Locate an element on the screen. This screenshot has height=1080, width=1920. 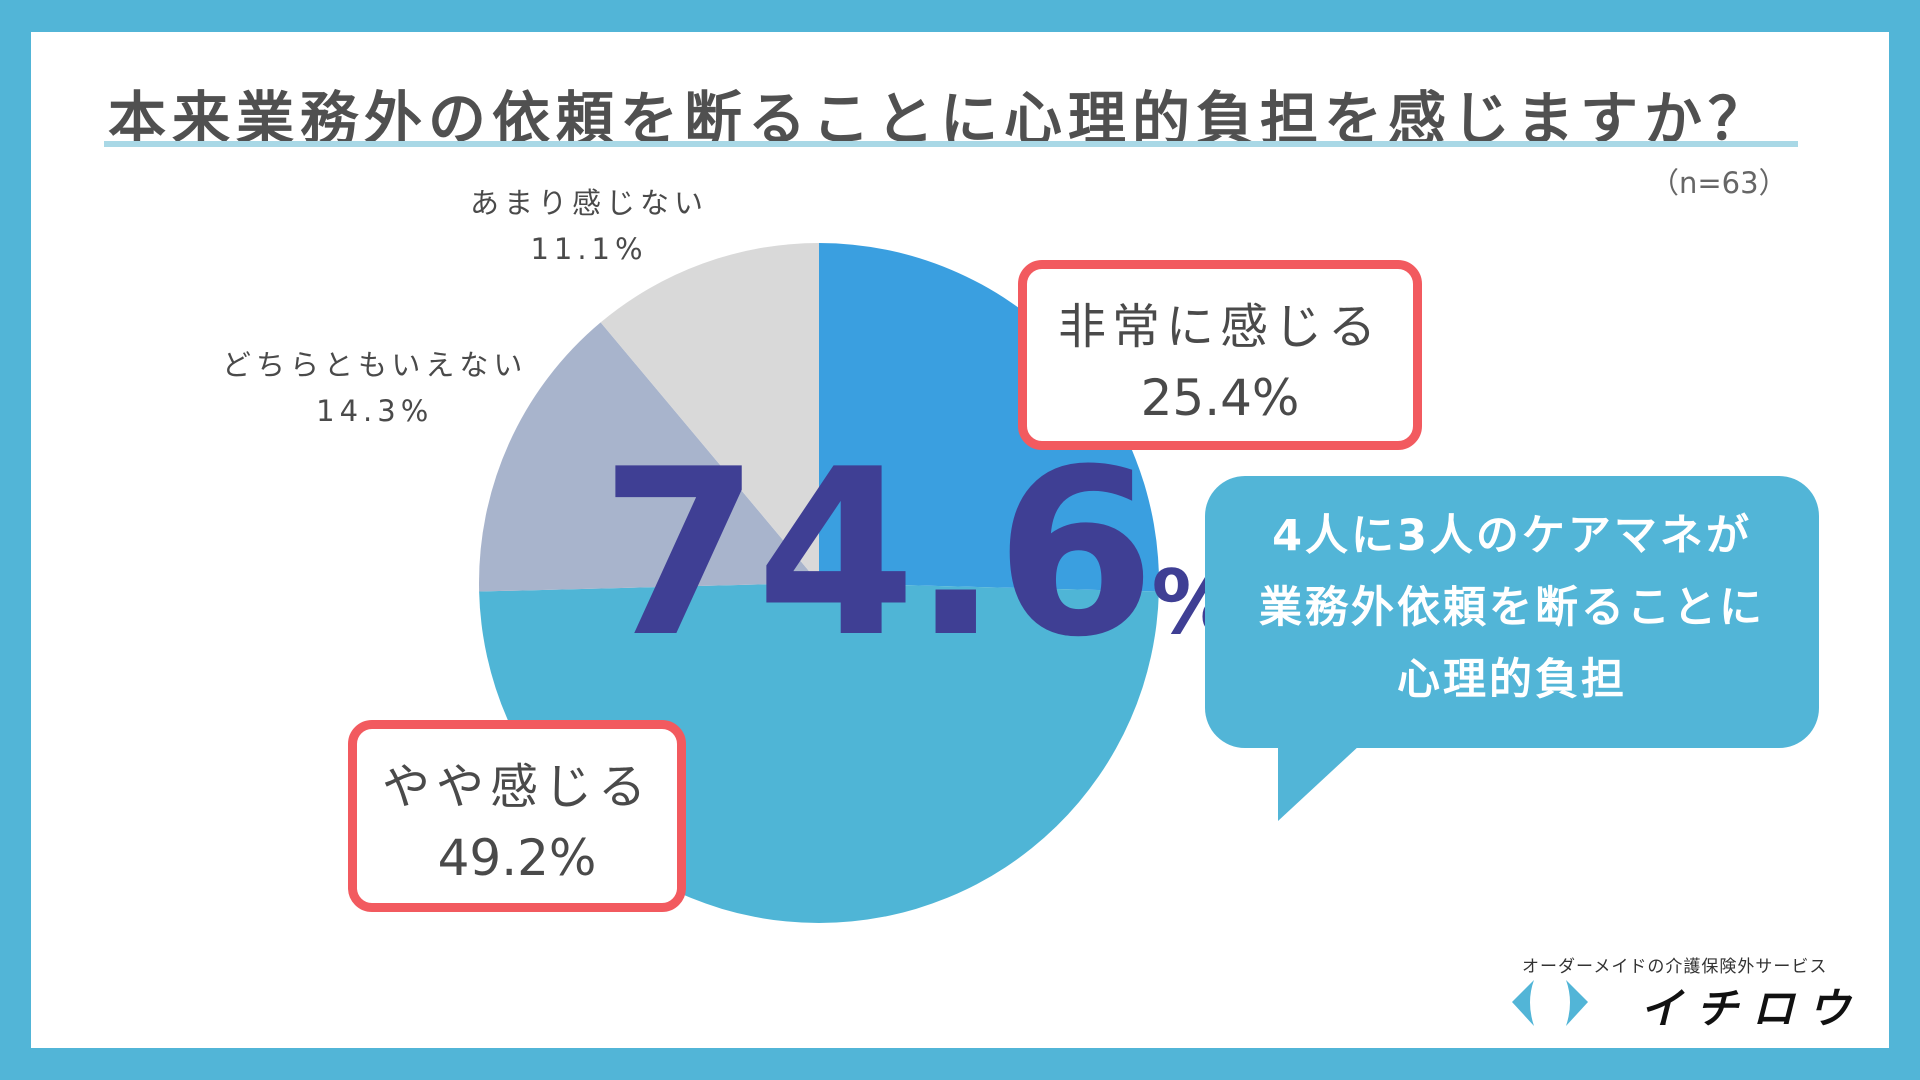
label-little-name: あまり感じない is located at coordinates (589, 203).